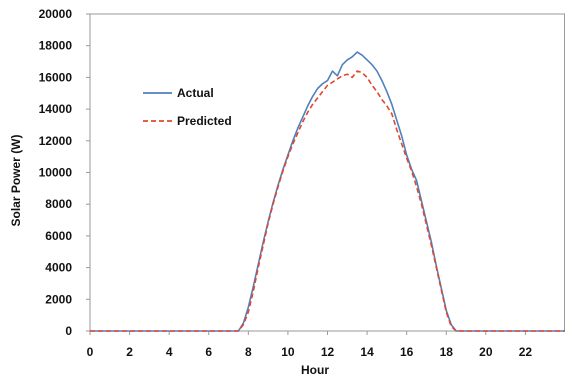 The image size is (565, 379). I want to click on legend: Actual Predicted, so click(187, 107).